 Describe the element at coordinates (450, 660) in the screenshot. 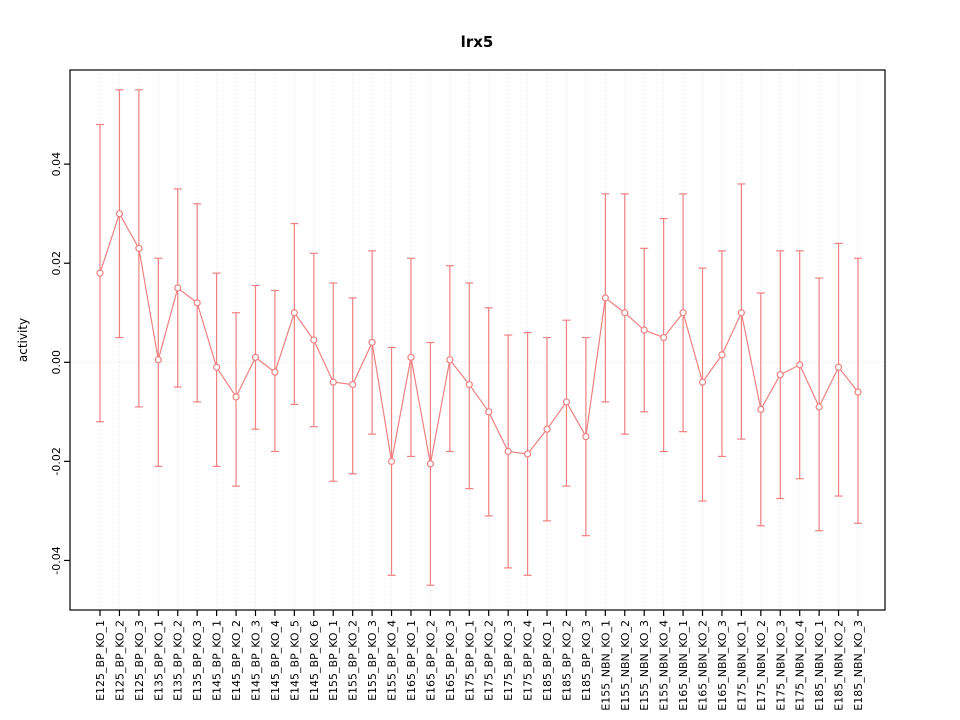

I see `x-tick-label: E165_BP_KO_3` at that location.